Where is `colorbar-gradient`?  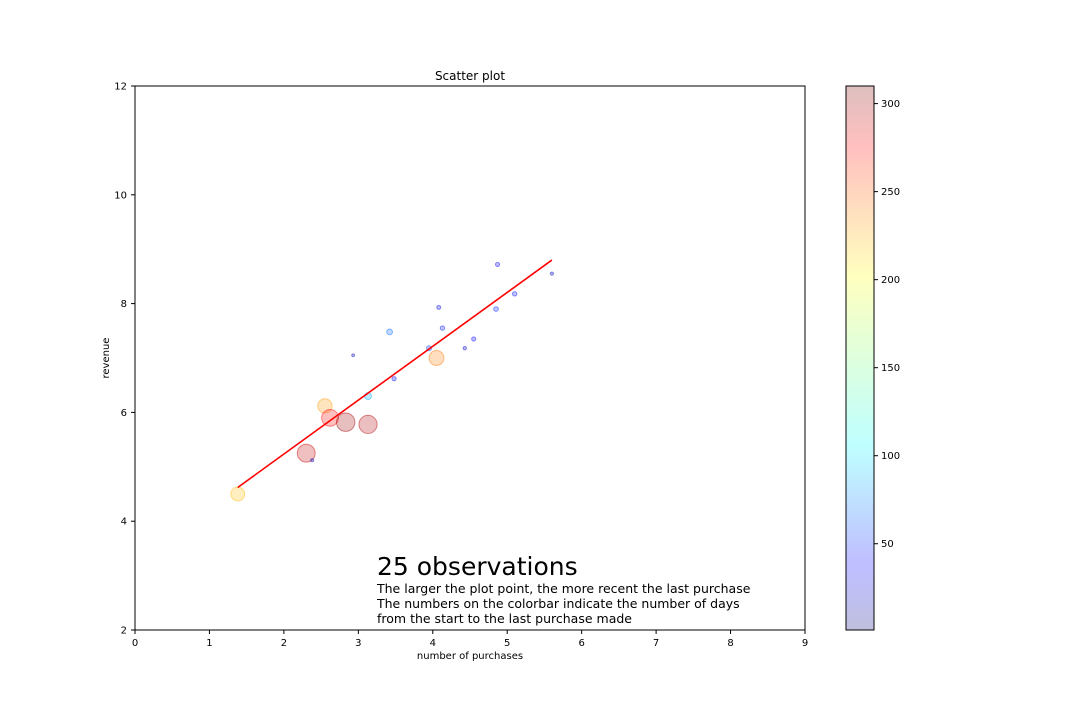
colorbar-gradient is located at coordinates (860, 358).